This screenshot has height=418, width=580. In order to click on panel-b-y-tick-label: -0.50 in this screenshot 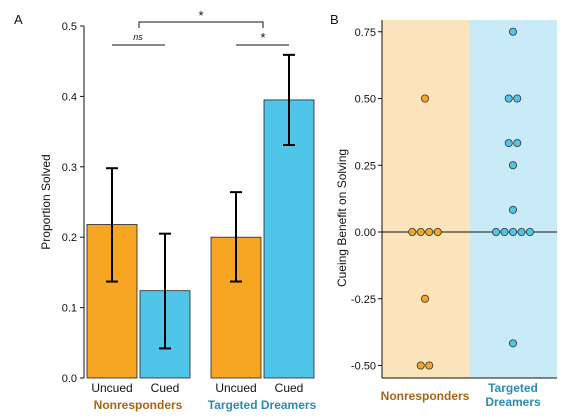, I will do `click(363, 367)`.